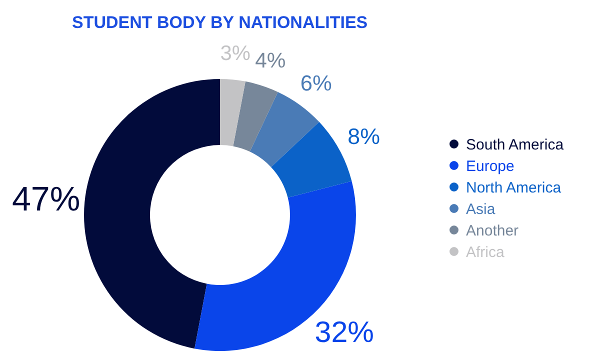 This screenshot has width=600, height=360. What do you see at coordinates (46, 199) in the screenshot?
I see `data-label: 47%` at bounding box center [46, 199].